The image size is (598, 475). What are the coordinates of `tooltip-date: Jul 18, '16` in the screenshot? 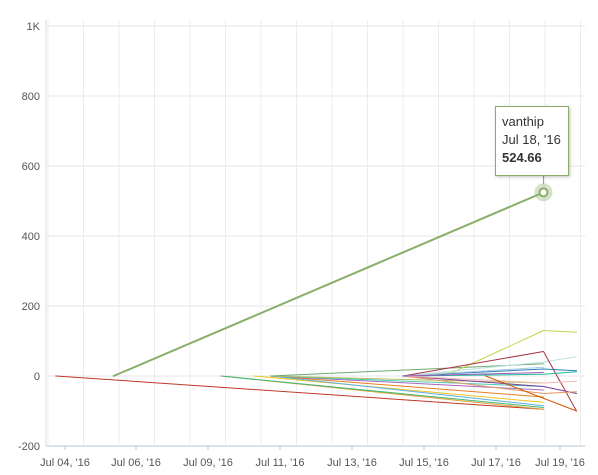 It's located at (531, 139).